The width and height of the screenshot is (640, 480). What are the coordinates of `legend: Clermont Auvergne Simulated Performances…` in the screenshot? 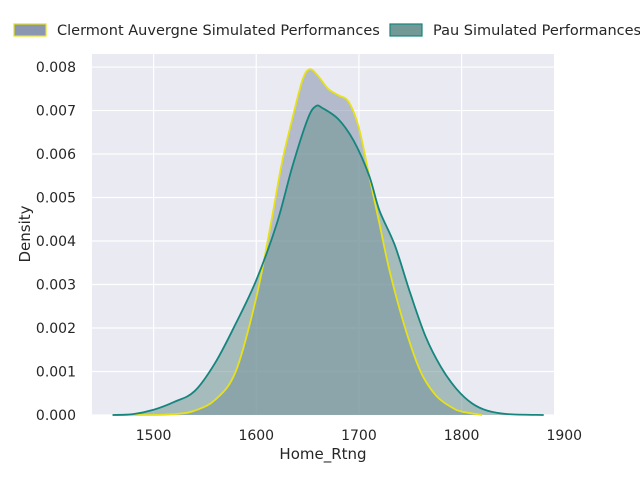 It's located at (326, 31).